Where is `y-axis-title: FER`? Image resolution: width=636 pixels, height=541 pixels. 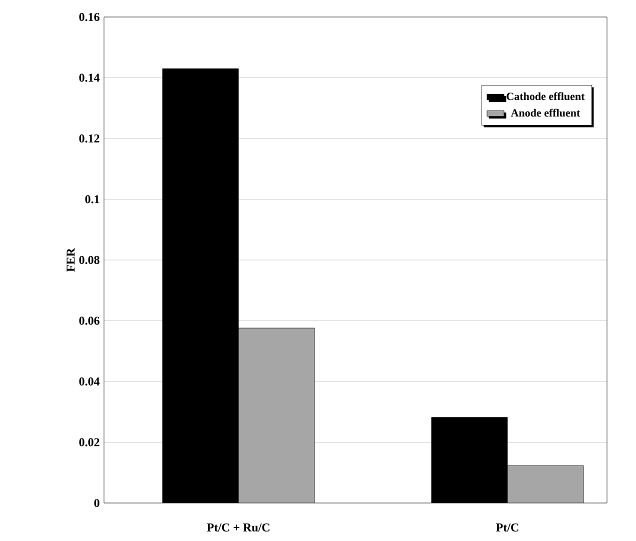 y-axis-title: FER is located at coordinates (70, 260).